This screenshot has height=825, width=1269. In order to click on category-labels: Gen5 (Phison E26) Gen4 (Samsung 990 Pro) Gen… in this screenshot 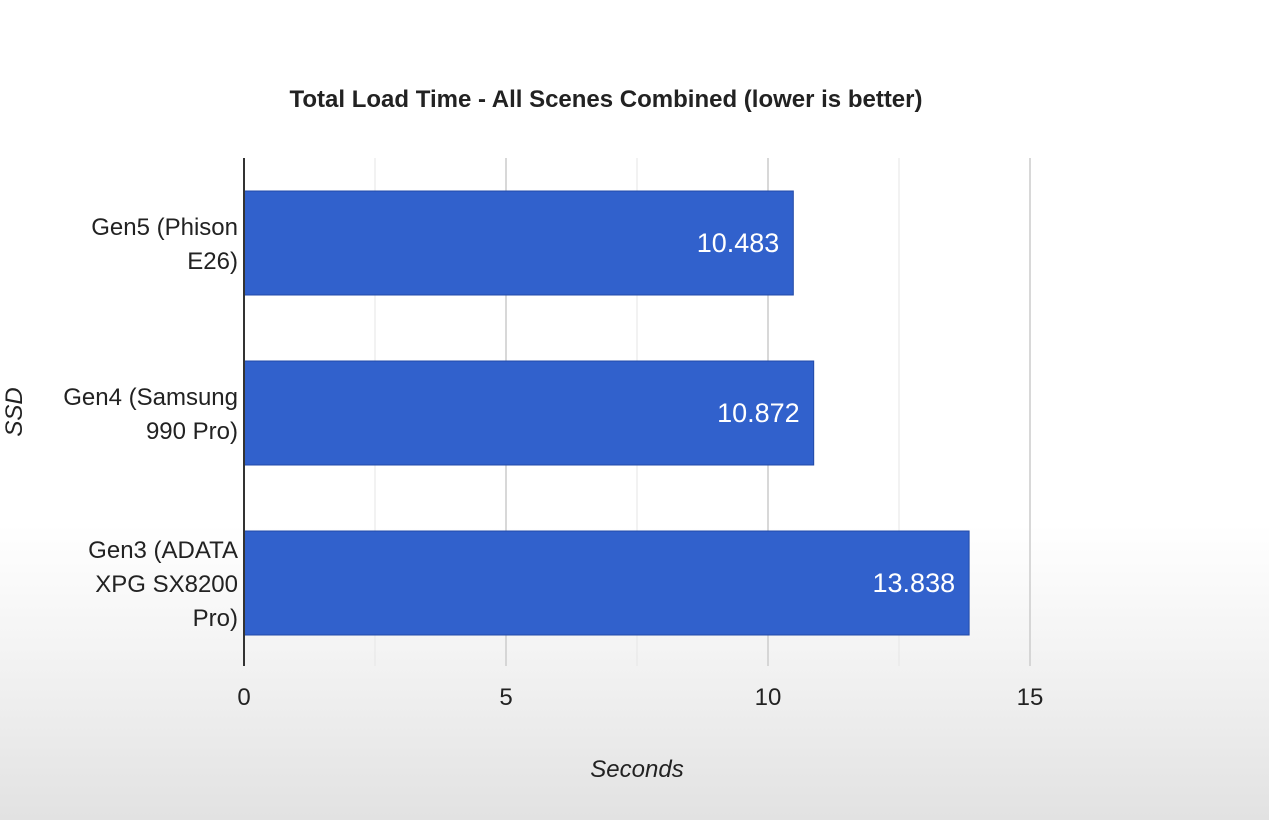, I will do `click(150, 423)`.